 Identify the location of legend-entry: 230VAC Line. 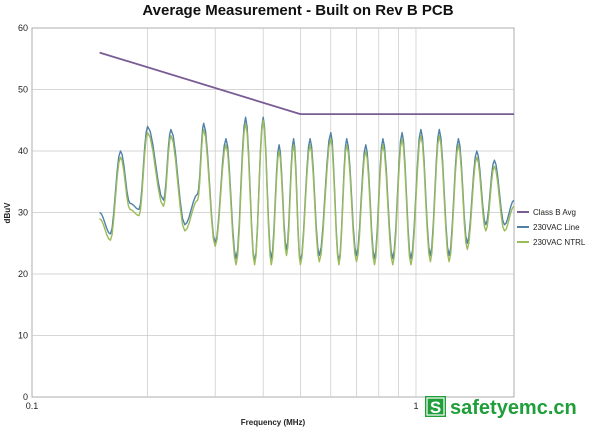
(556, 227).